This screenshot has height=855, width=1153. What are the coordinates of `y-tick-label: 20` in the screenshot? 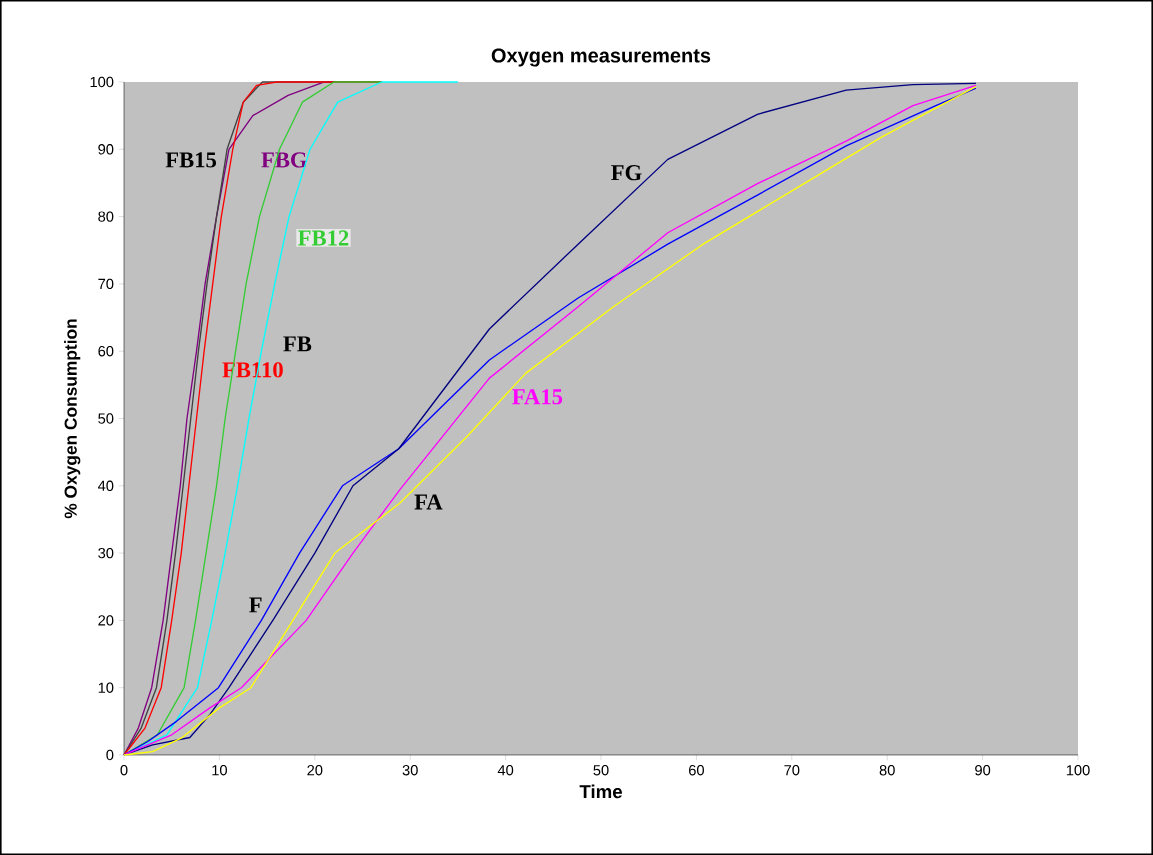 It's located at (106, 620).